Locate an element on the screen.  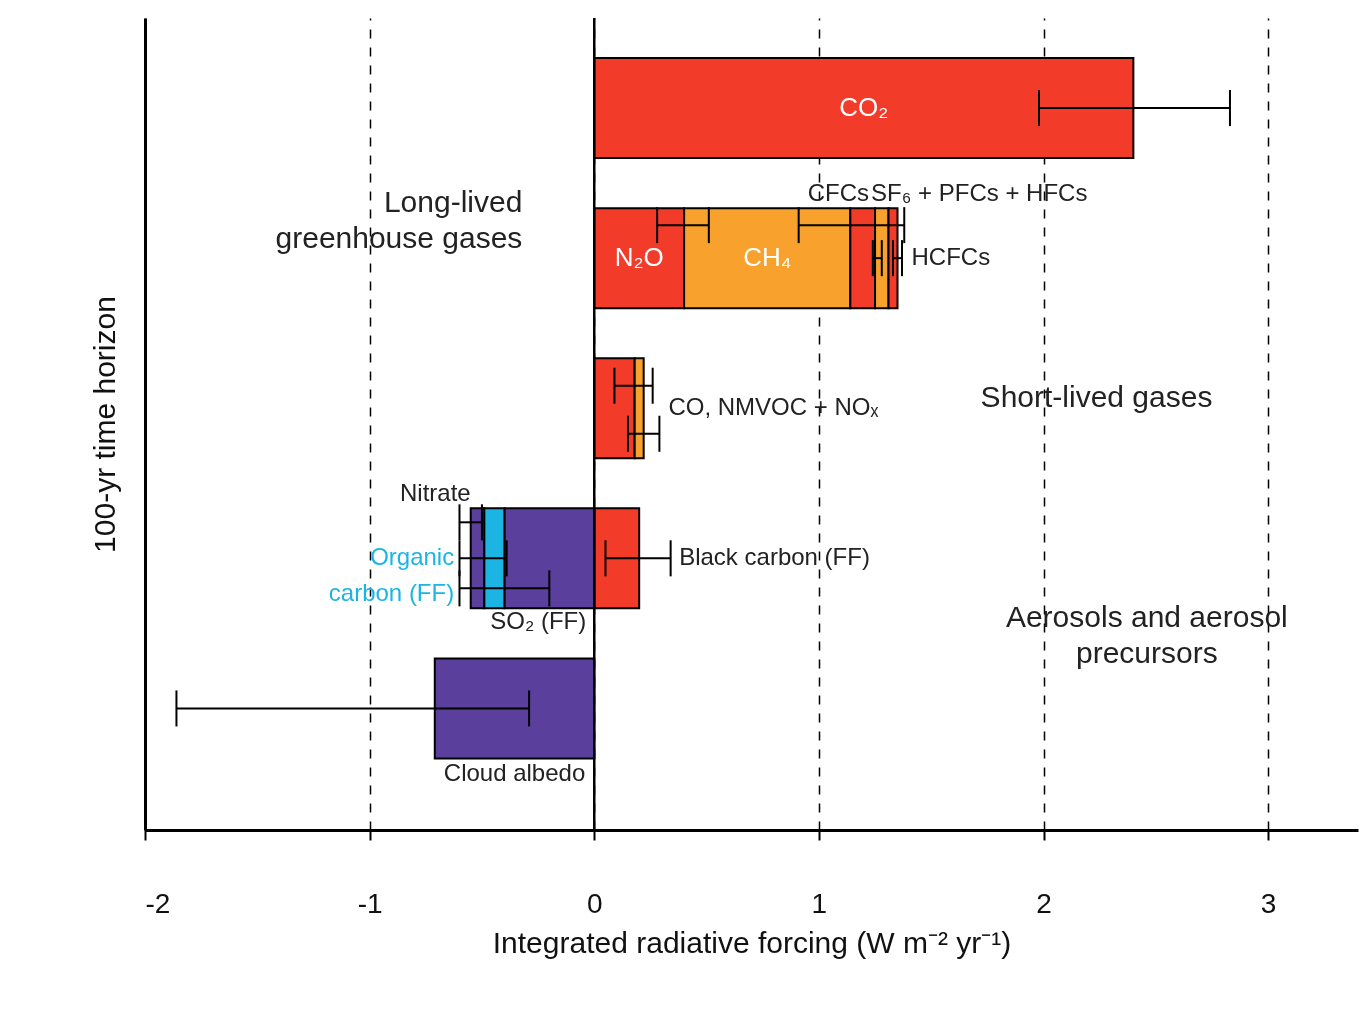
annotation: Long-lived greenhouse gases is located at coordinates (399, 219).